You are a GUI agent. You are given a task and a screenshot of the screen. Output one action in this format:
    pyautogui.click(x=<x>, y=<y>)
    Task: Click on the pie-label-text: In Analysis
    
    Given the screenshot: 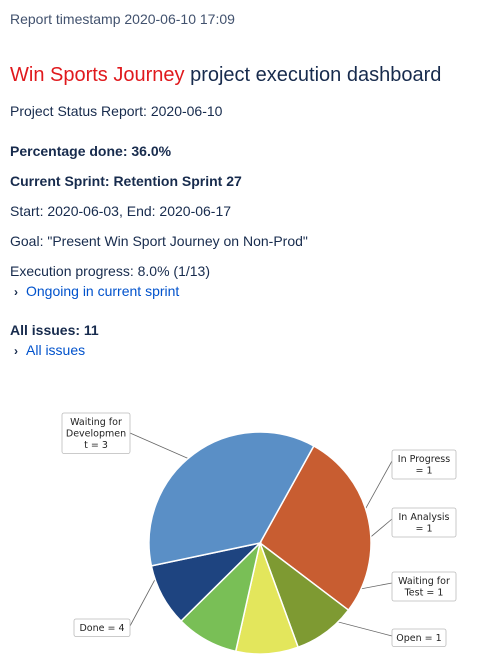 What is the action you would take?
    pyautogui.click(x=424, y=517)
    